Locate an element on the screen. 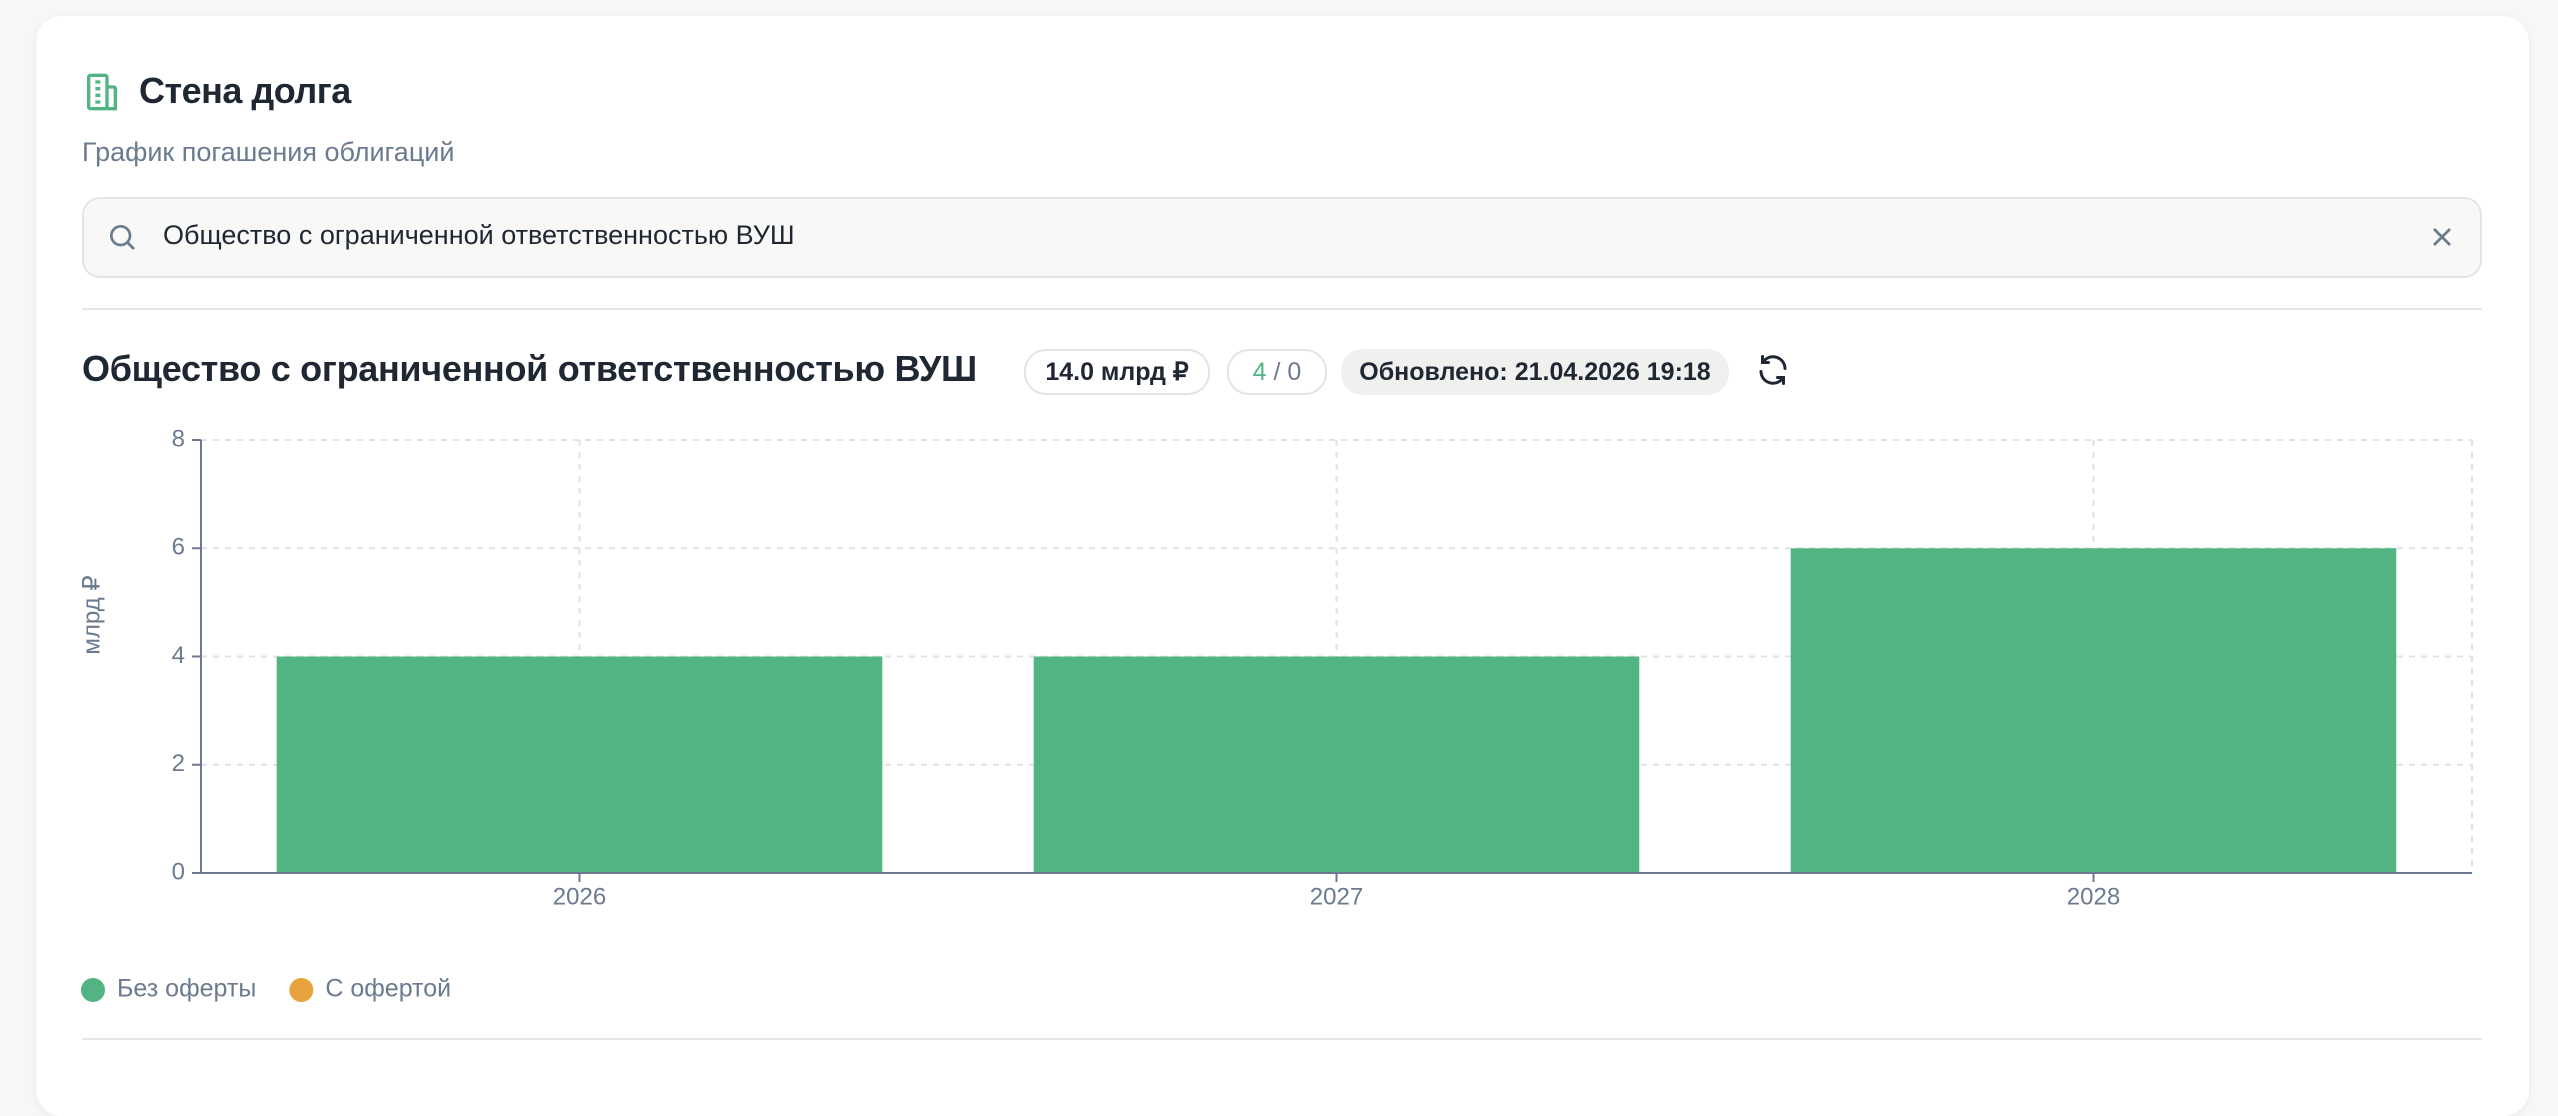  count-left: 4 is located at coordinates (1259, 372).